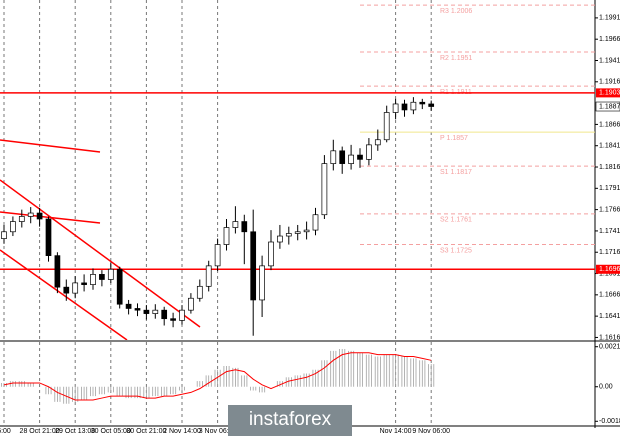  Describe the element at coordinates (609, 167) in the screenshot. I see `y-tick-label: 1.1816` at that location.